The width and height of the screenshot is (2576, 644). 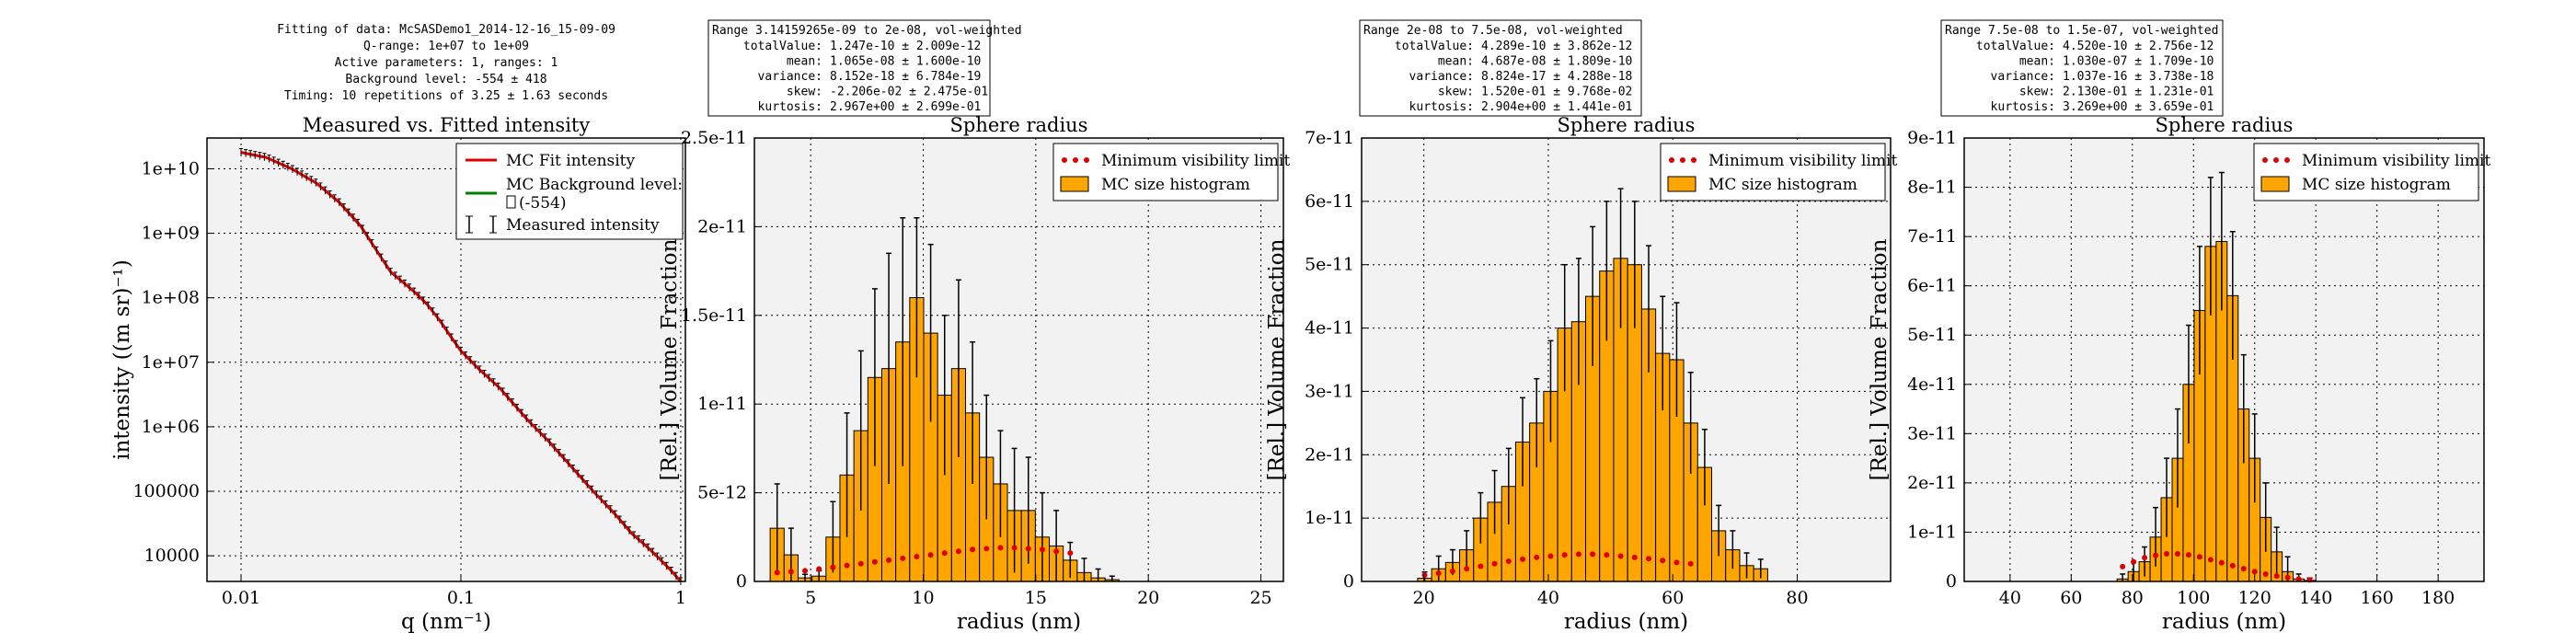 What do you see at coordinates (1348, 581) in the screenshot?
I see `hist2-y-tick-label: 0` at bounding box center [1348, 581].